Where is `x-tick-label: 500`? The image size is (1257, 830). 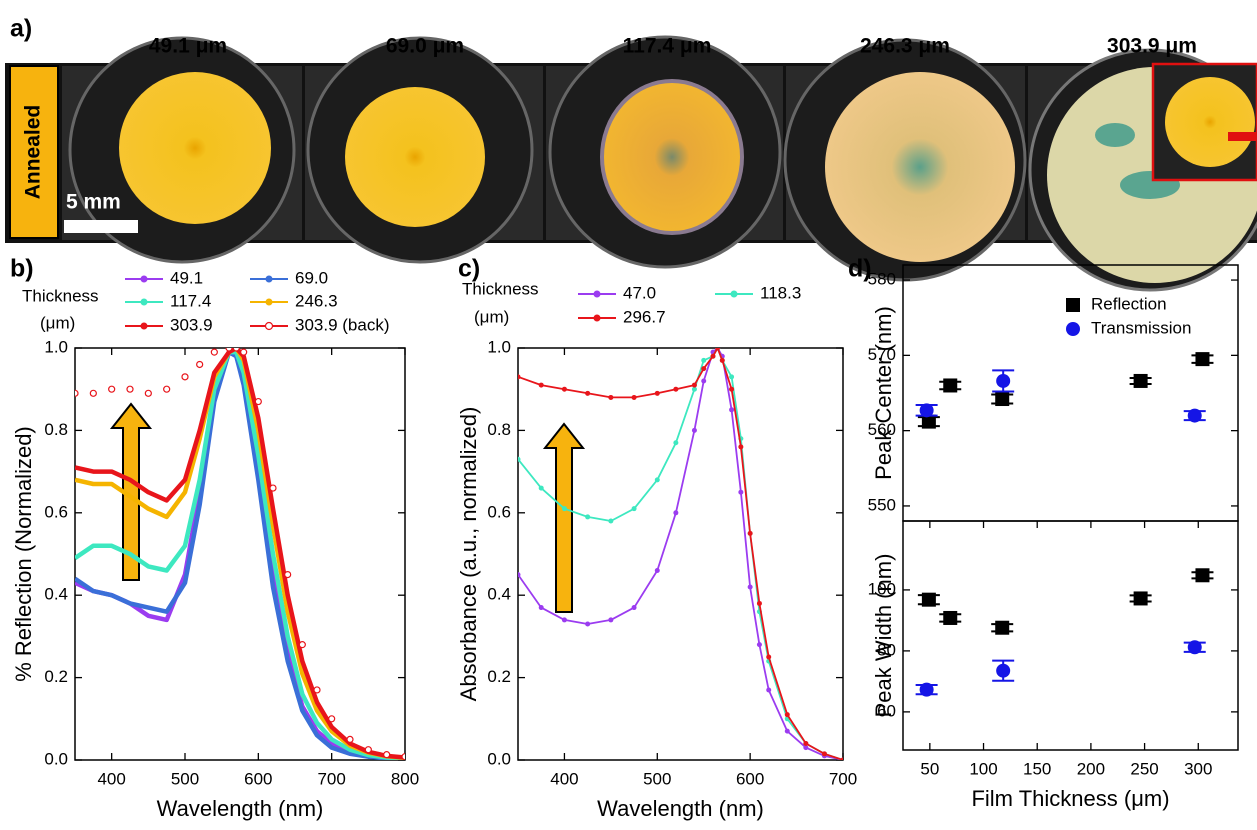
x-tick-label: 500 is located at coordinates (185, 778).